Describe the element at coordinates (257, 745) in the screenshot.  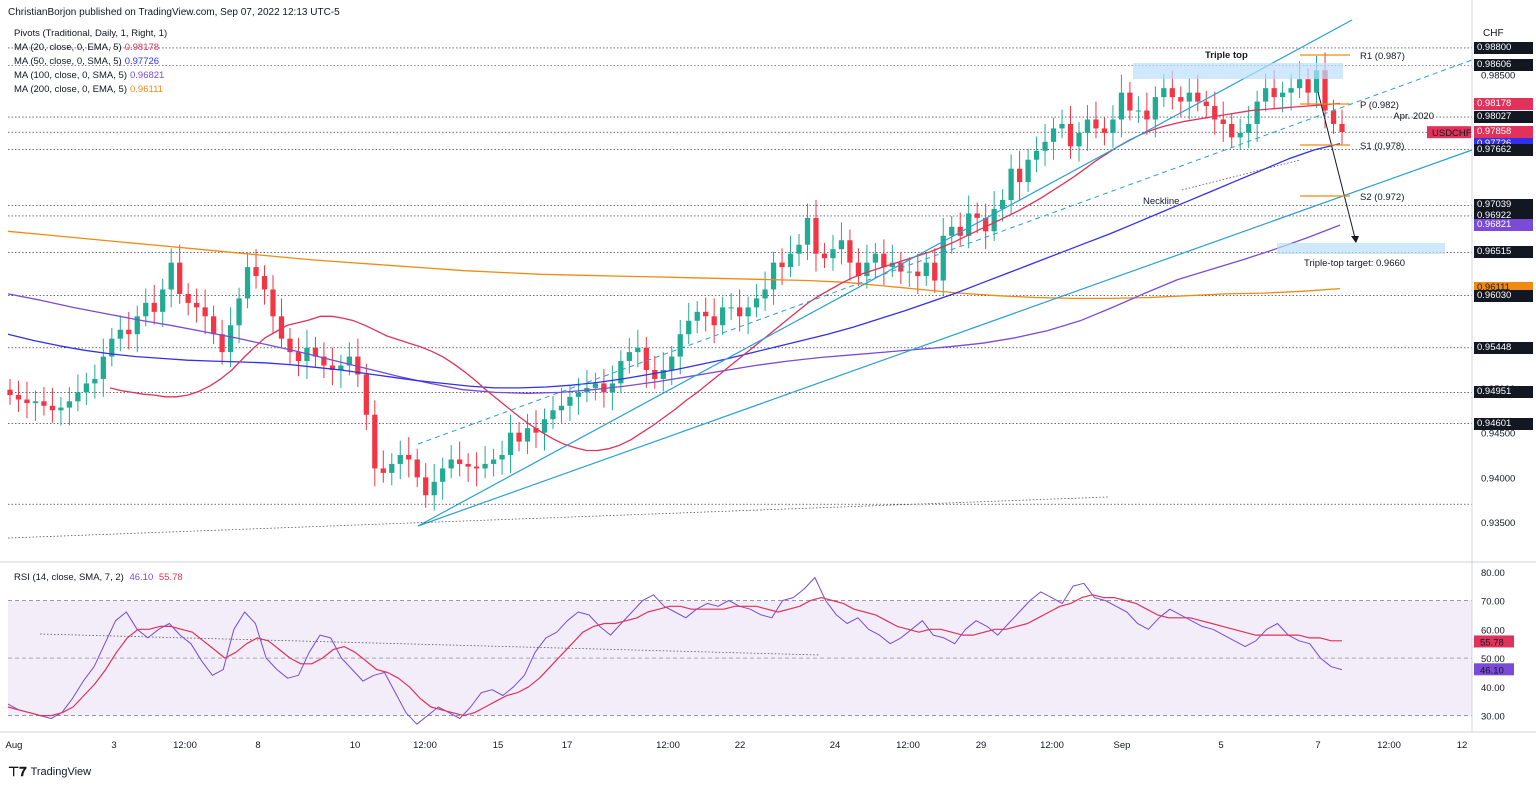
I see `time-tick-label: 8` at that location.